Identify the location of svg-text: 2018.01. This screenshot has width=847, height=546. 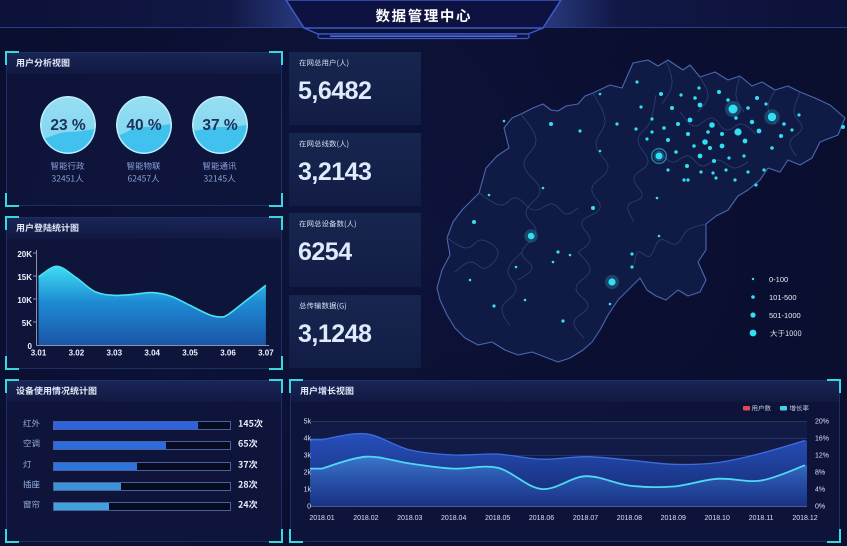
(321, 518).